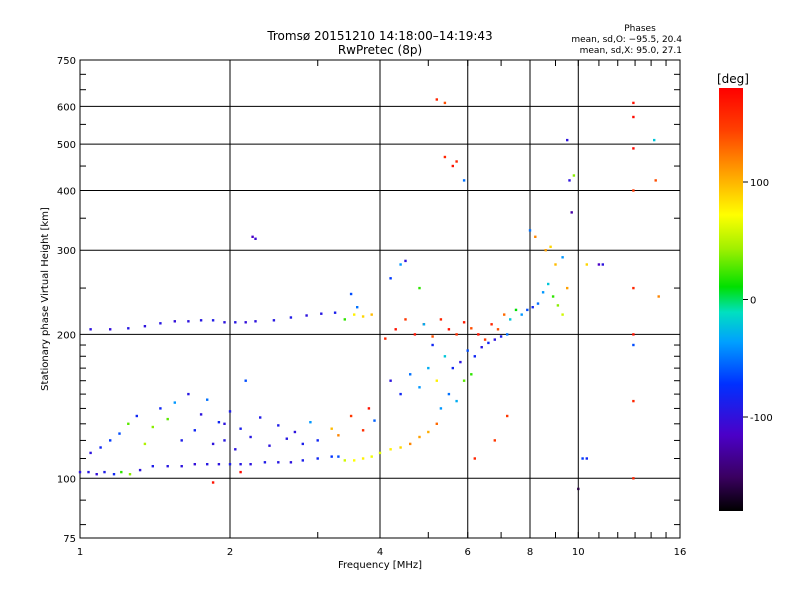  Describe the element at coordinates (66, 191) in the screenshot. I see `y-tick-label: 400` at that location.